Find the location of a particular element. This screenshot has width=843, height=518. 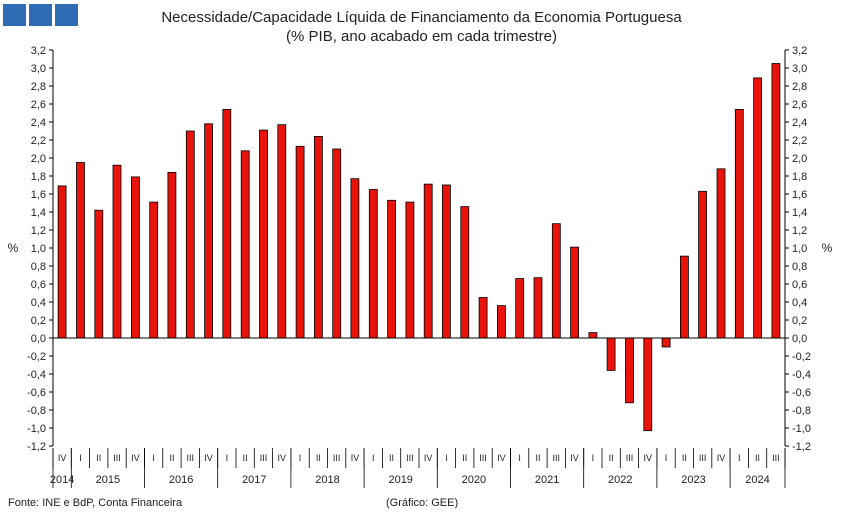

y-tick-label-right: 0,0 is located at coordinates (799, 339).